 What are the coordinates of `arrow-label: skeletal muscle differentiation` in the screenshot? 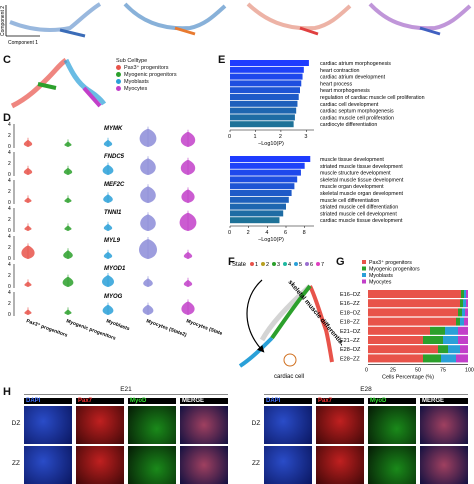 It's located at (314, 317).